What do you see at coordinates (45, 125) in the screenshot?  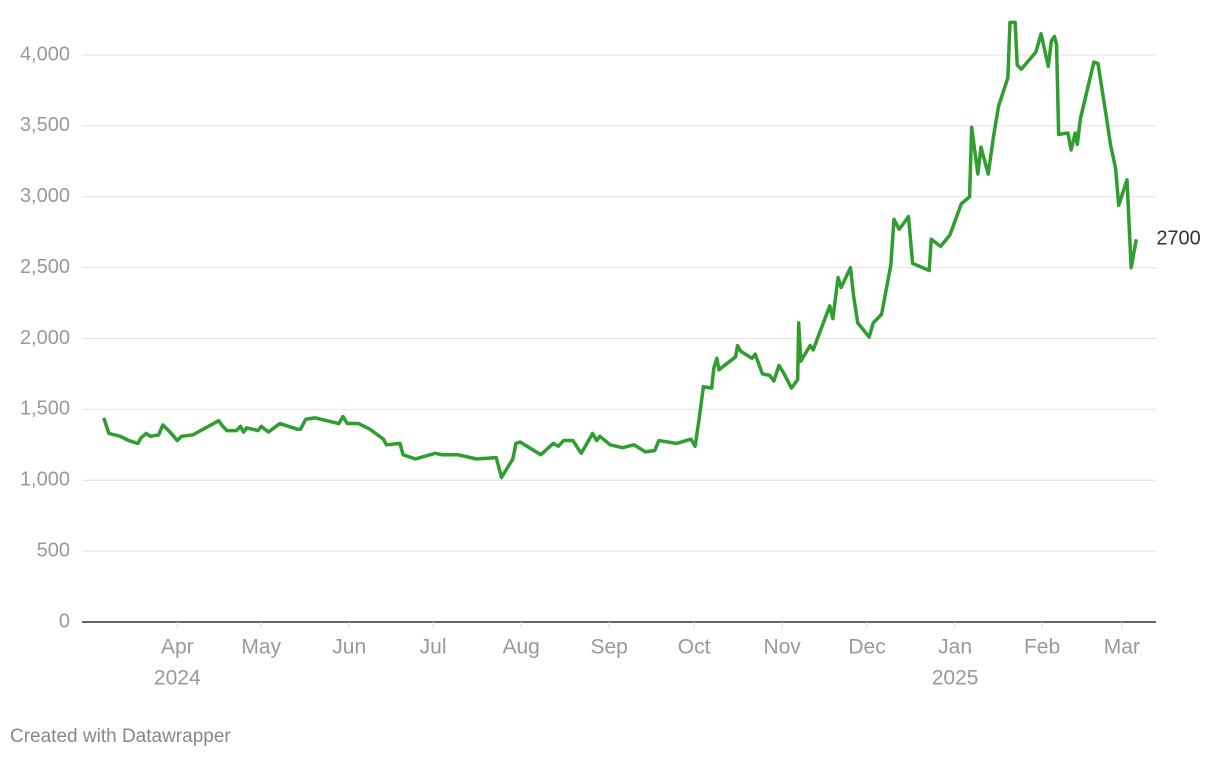 I see `y-tick-label: 3,500` at bounding box center [45, 125].